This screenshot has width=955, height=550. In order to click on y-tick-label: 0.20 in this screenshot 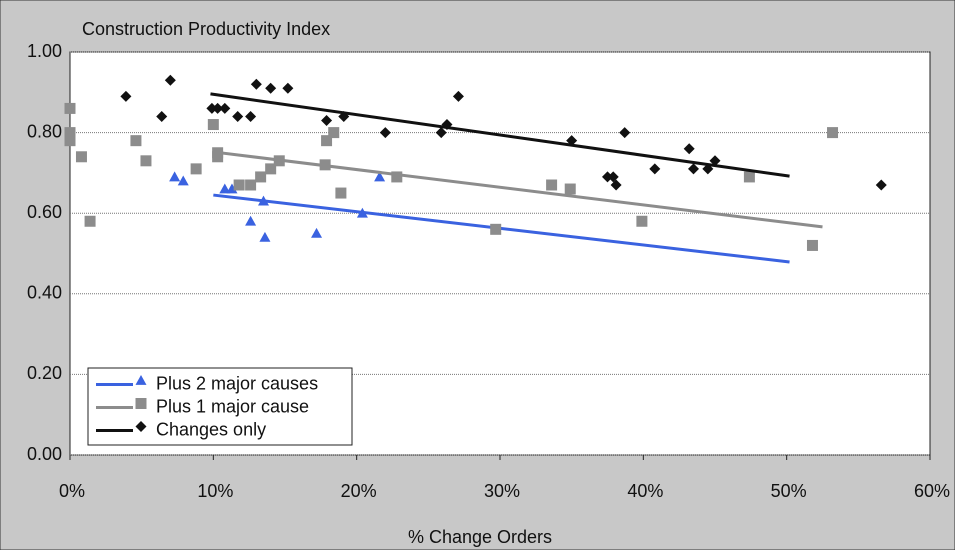, I will do `click(44, 373)`.